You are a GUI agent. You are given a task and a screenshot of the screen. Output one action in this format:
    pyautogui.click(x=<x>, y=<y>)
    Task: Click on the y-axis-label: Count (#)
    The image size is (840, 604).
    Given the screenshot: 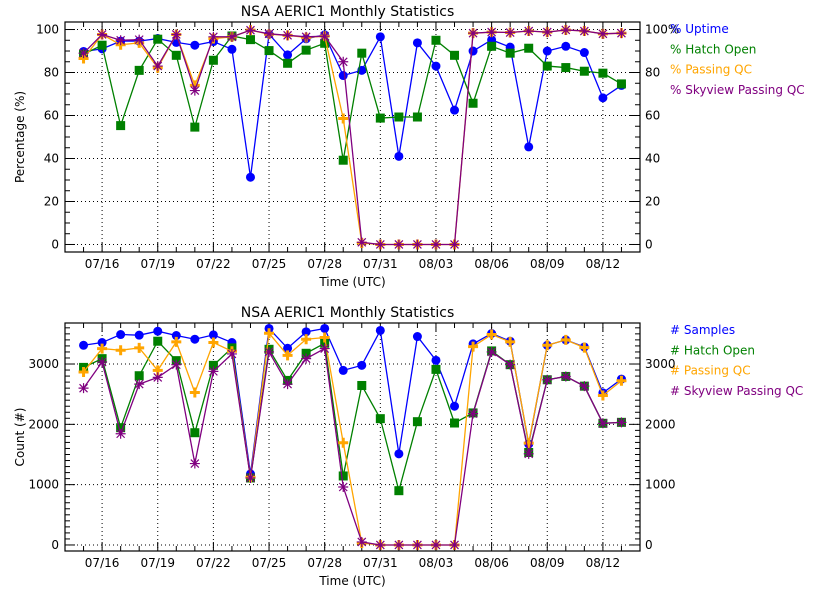 What is the action you would take?
    pyautogui.click(x=20, y=437)
    